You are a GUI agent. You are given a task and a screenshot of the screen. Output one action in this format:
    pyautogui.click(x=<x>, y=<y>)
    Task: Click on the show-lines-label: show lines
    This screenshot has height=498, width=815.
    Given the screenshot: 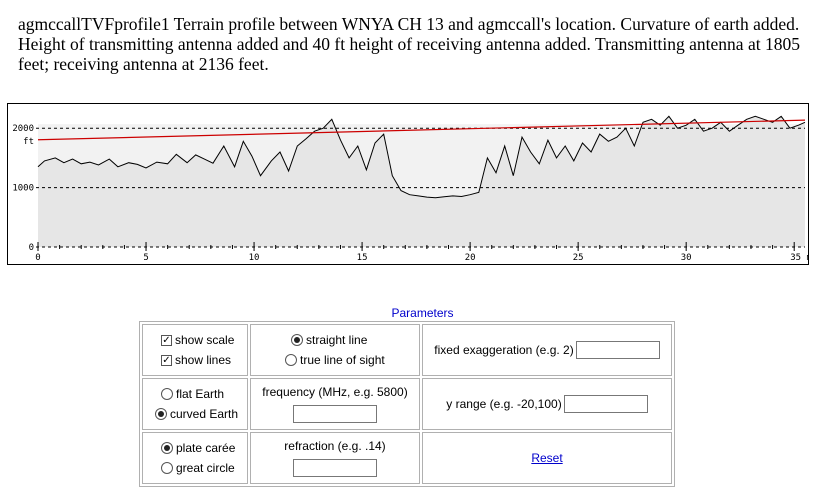 What is the action you would take?
    pyautogui.click(x=203, y=360)
    